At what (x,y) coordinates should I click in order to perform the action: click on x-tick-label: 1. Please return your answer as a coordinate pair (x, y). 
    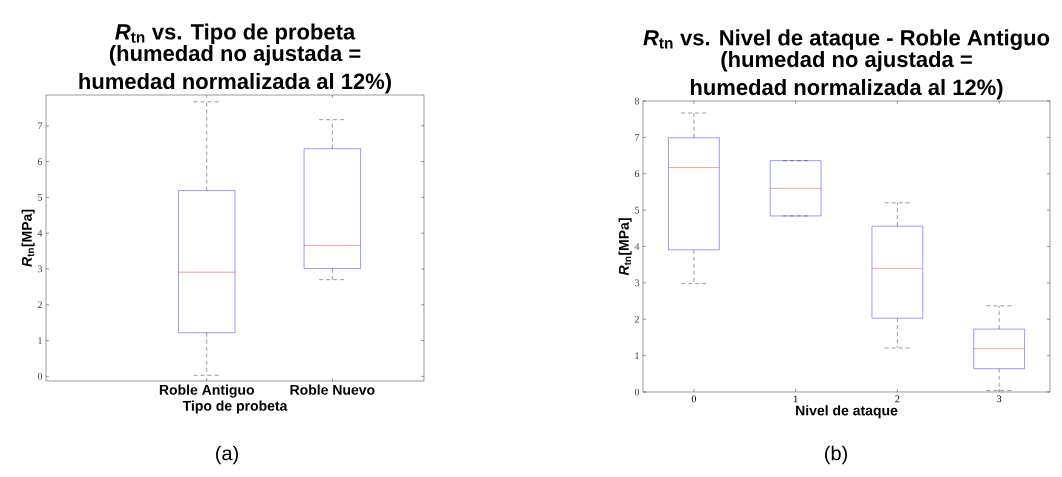
    Looking at the image, I should click on (796, 399).